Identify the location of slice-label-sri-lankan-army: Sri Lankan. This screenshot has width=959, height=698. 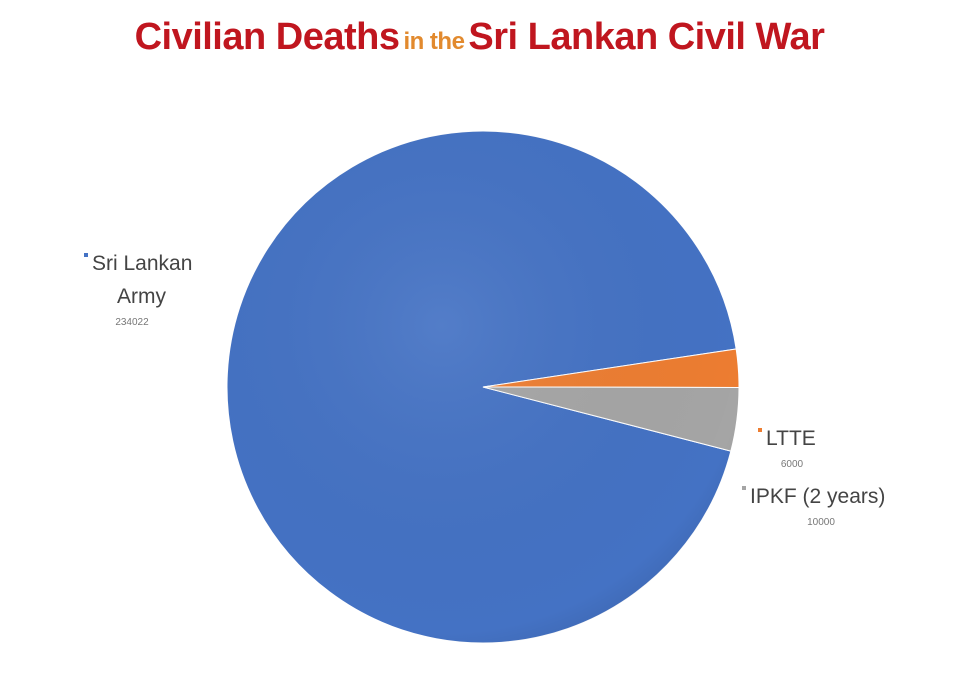
(142, 263).